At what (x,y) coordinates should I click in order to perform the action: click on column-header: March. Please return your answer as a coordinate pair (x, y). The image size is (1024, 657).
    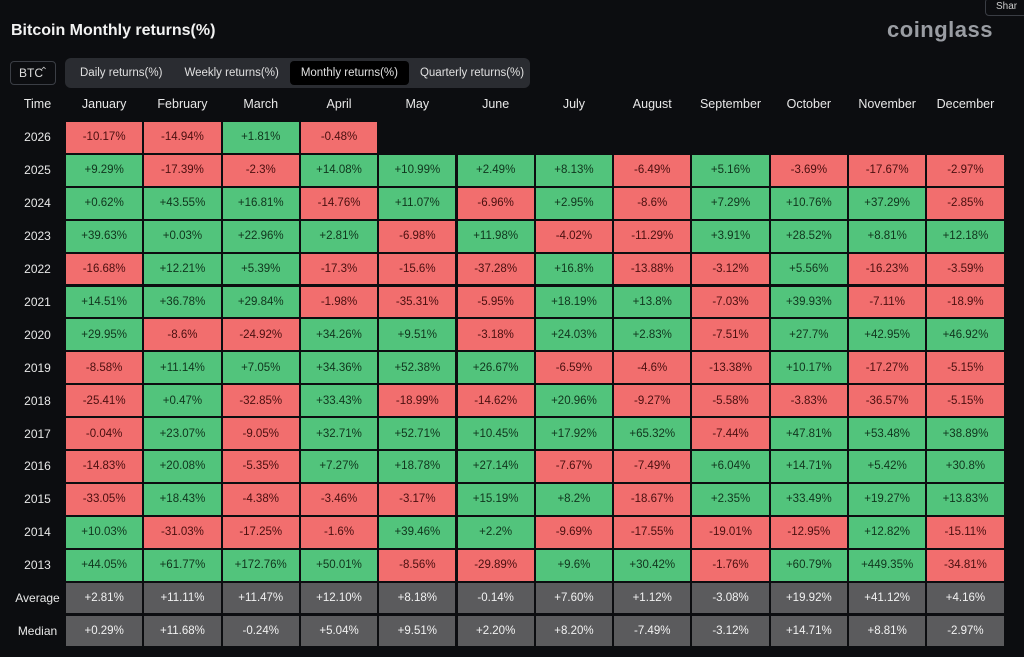
    Looking at the image, I should click on (261, 103).